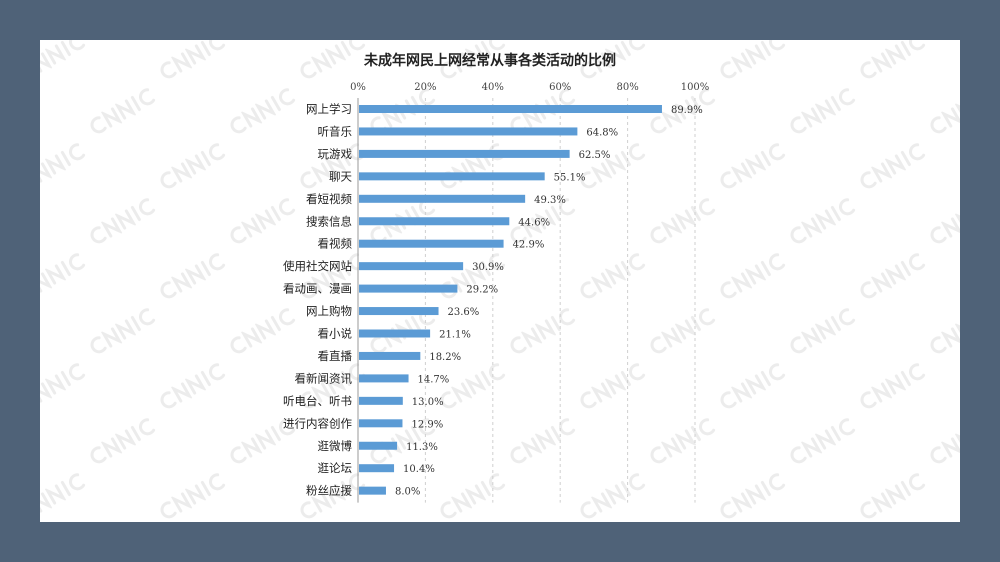 The image size is (1000, 562). I want to click on category-label: 听音乐, so click(335, 131).